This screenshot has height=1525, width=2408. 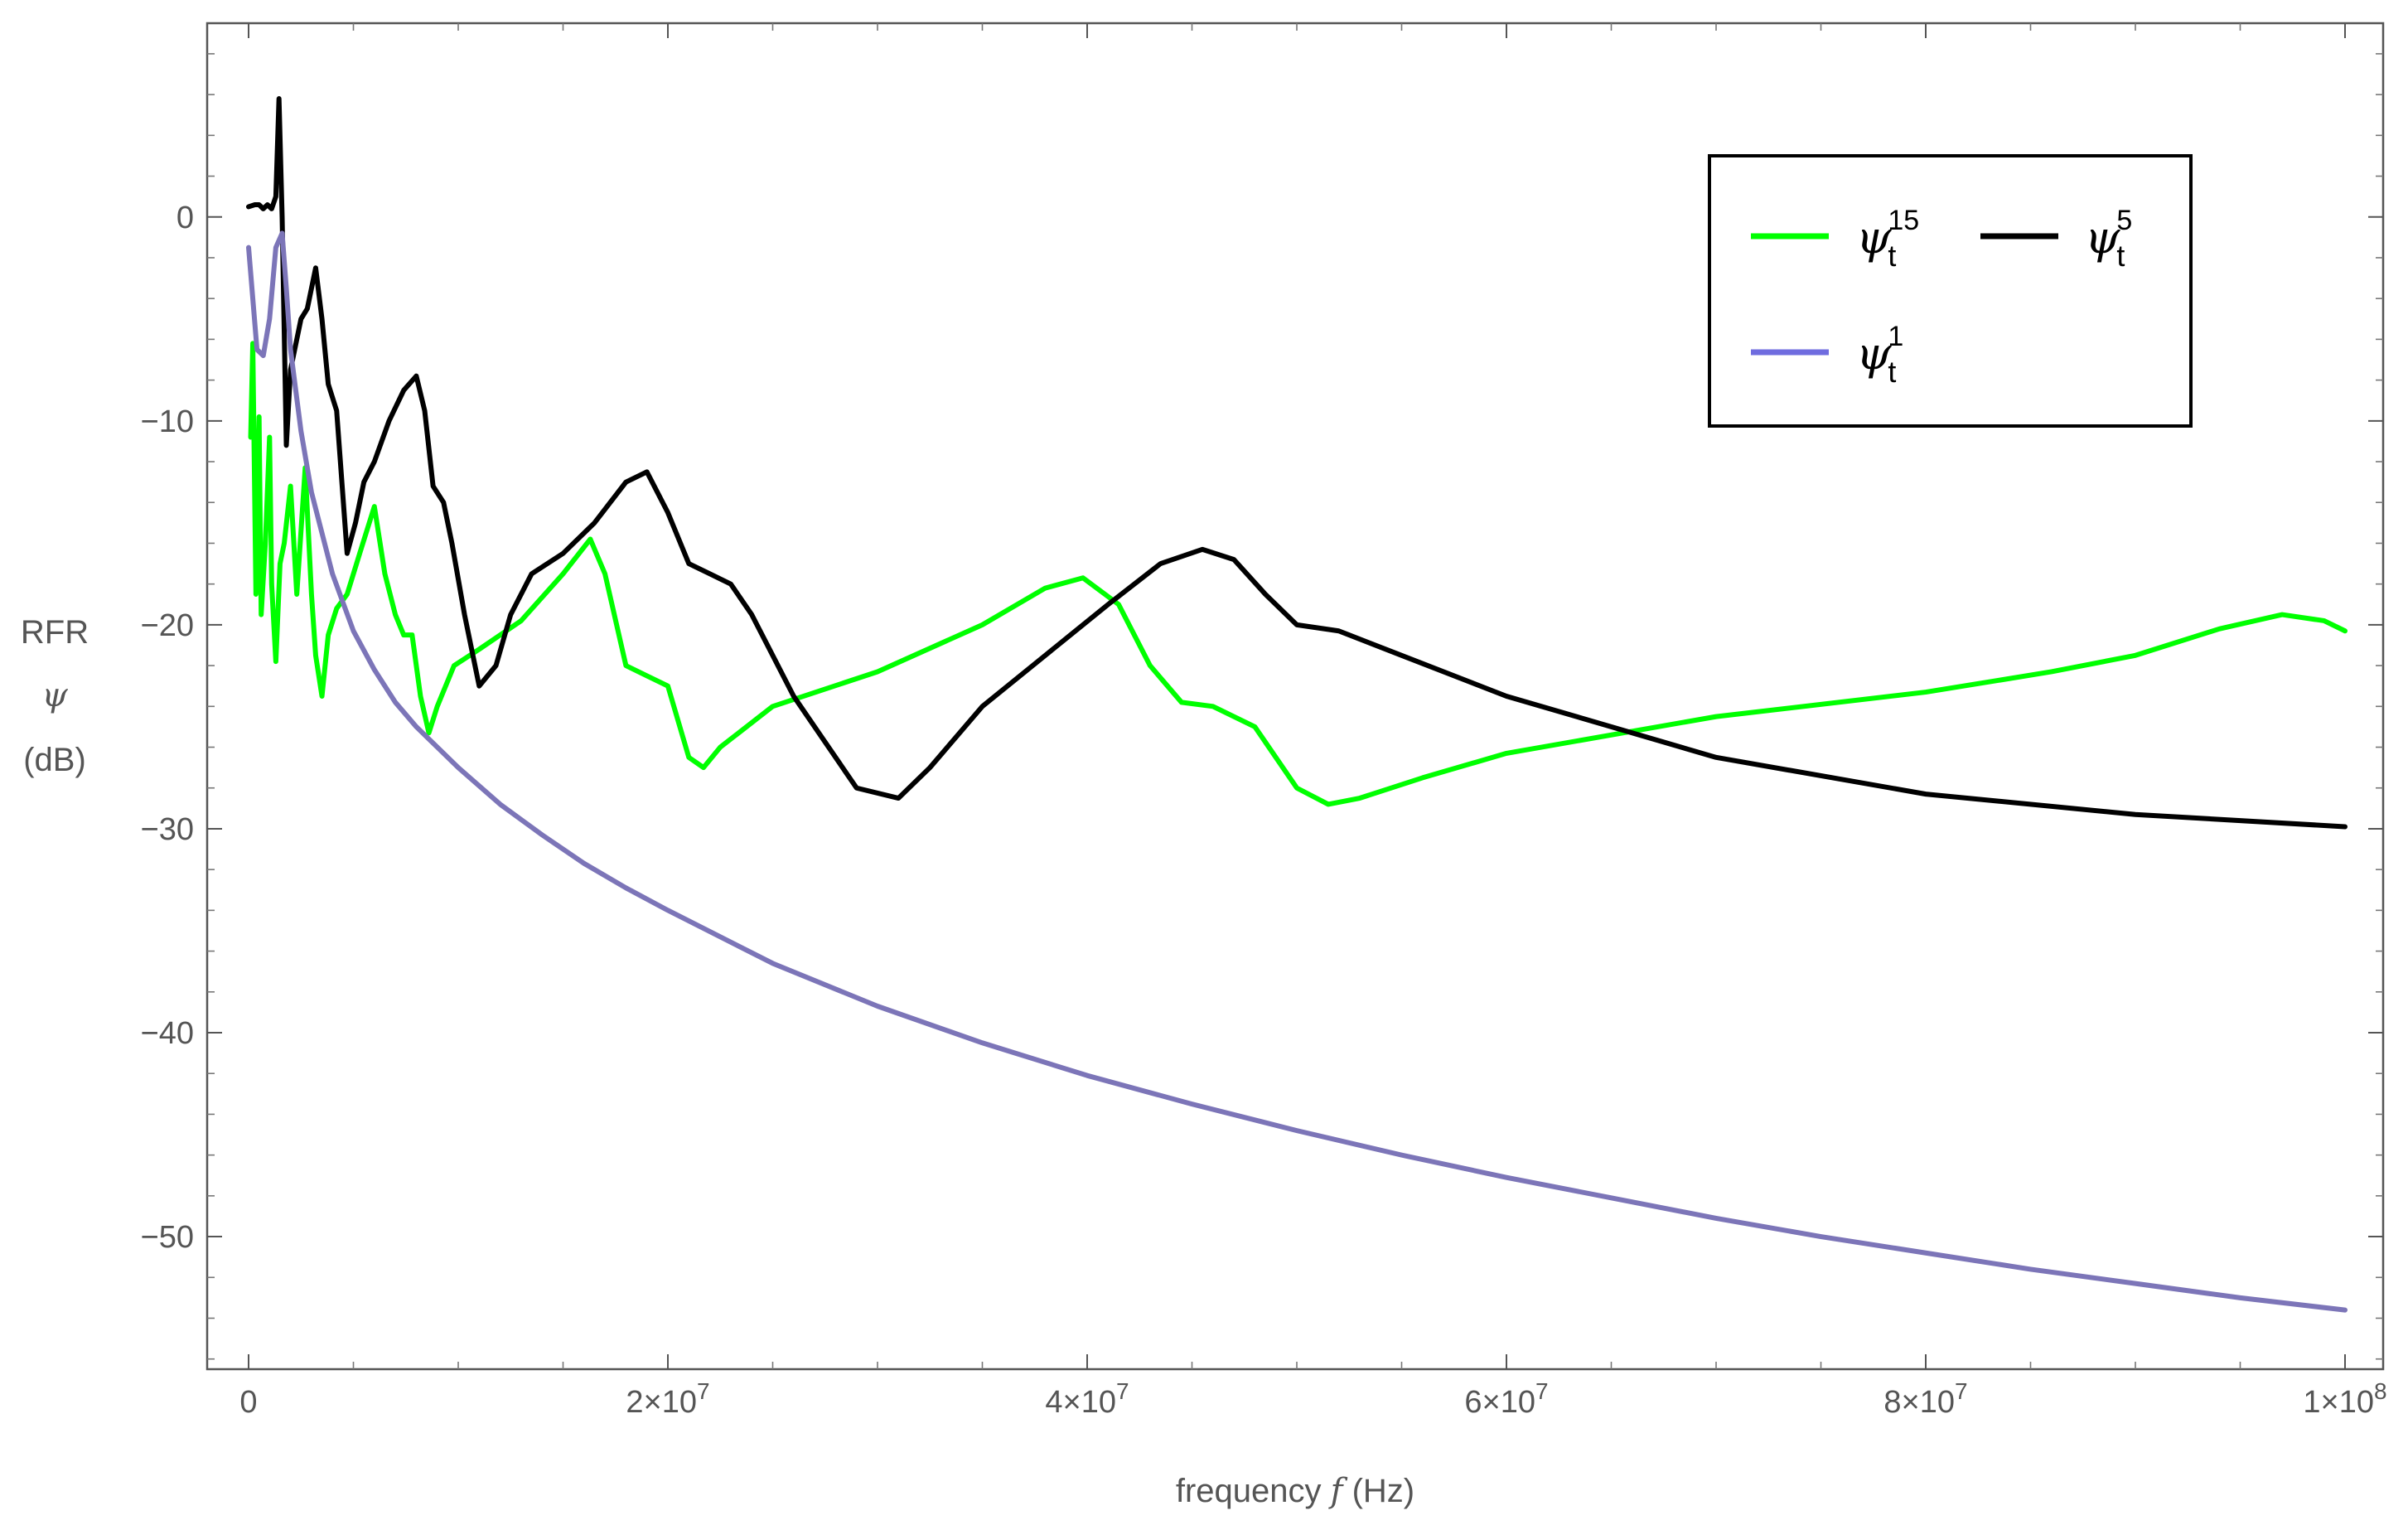 What do you see at coordinates (1879, 355) in the screenshot?
I see `legend-label: ψt1` at bounding box center [1879, 355].